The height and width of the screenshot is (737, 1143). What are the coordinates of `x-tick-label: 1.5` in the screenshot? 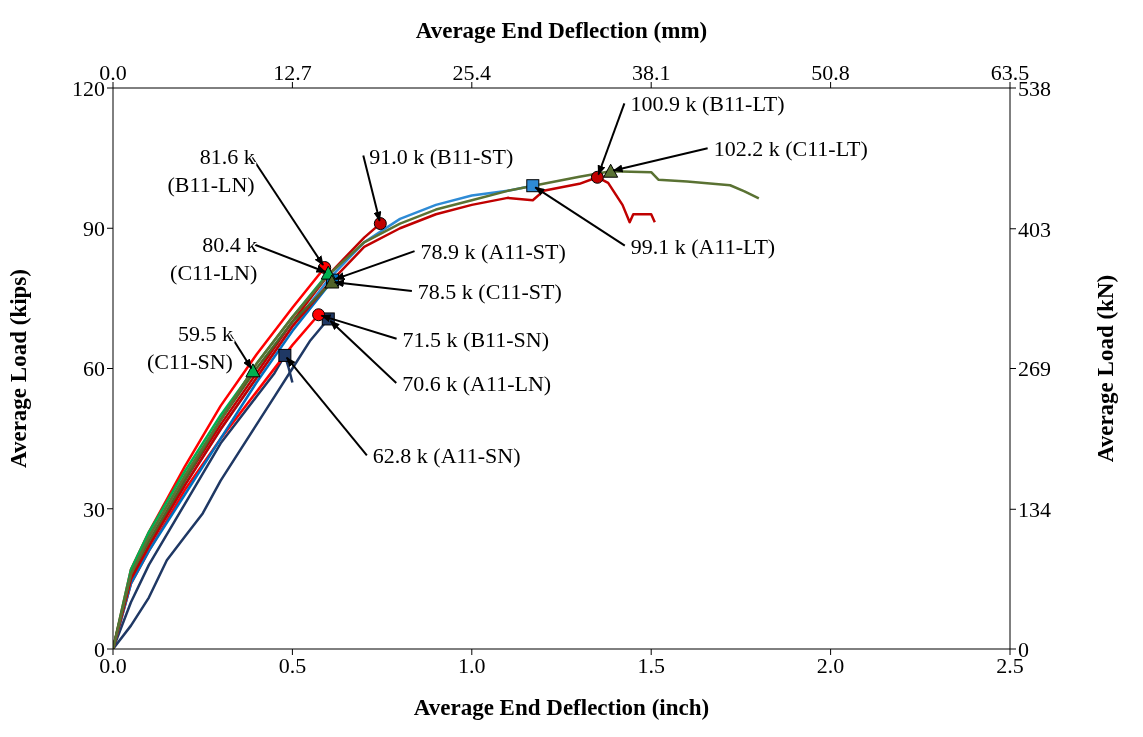 It's located at (651, 665).